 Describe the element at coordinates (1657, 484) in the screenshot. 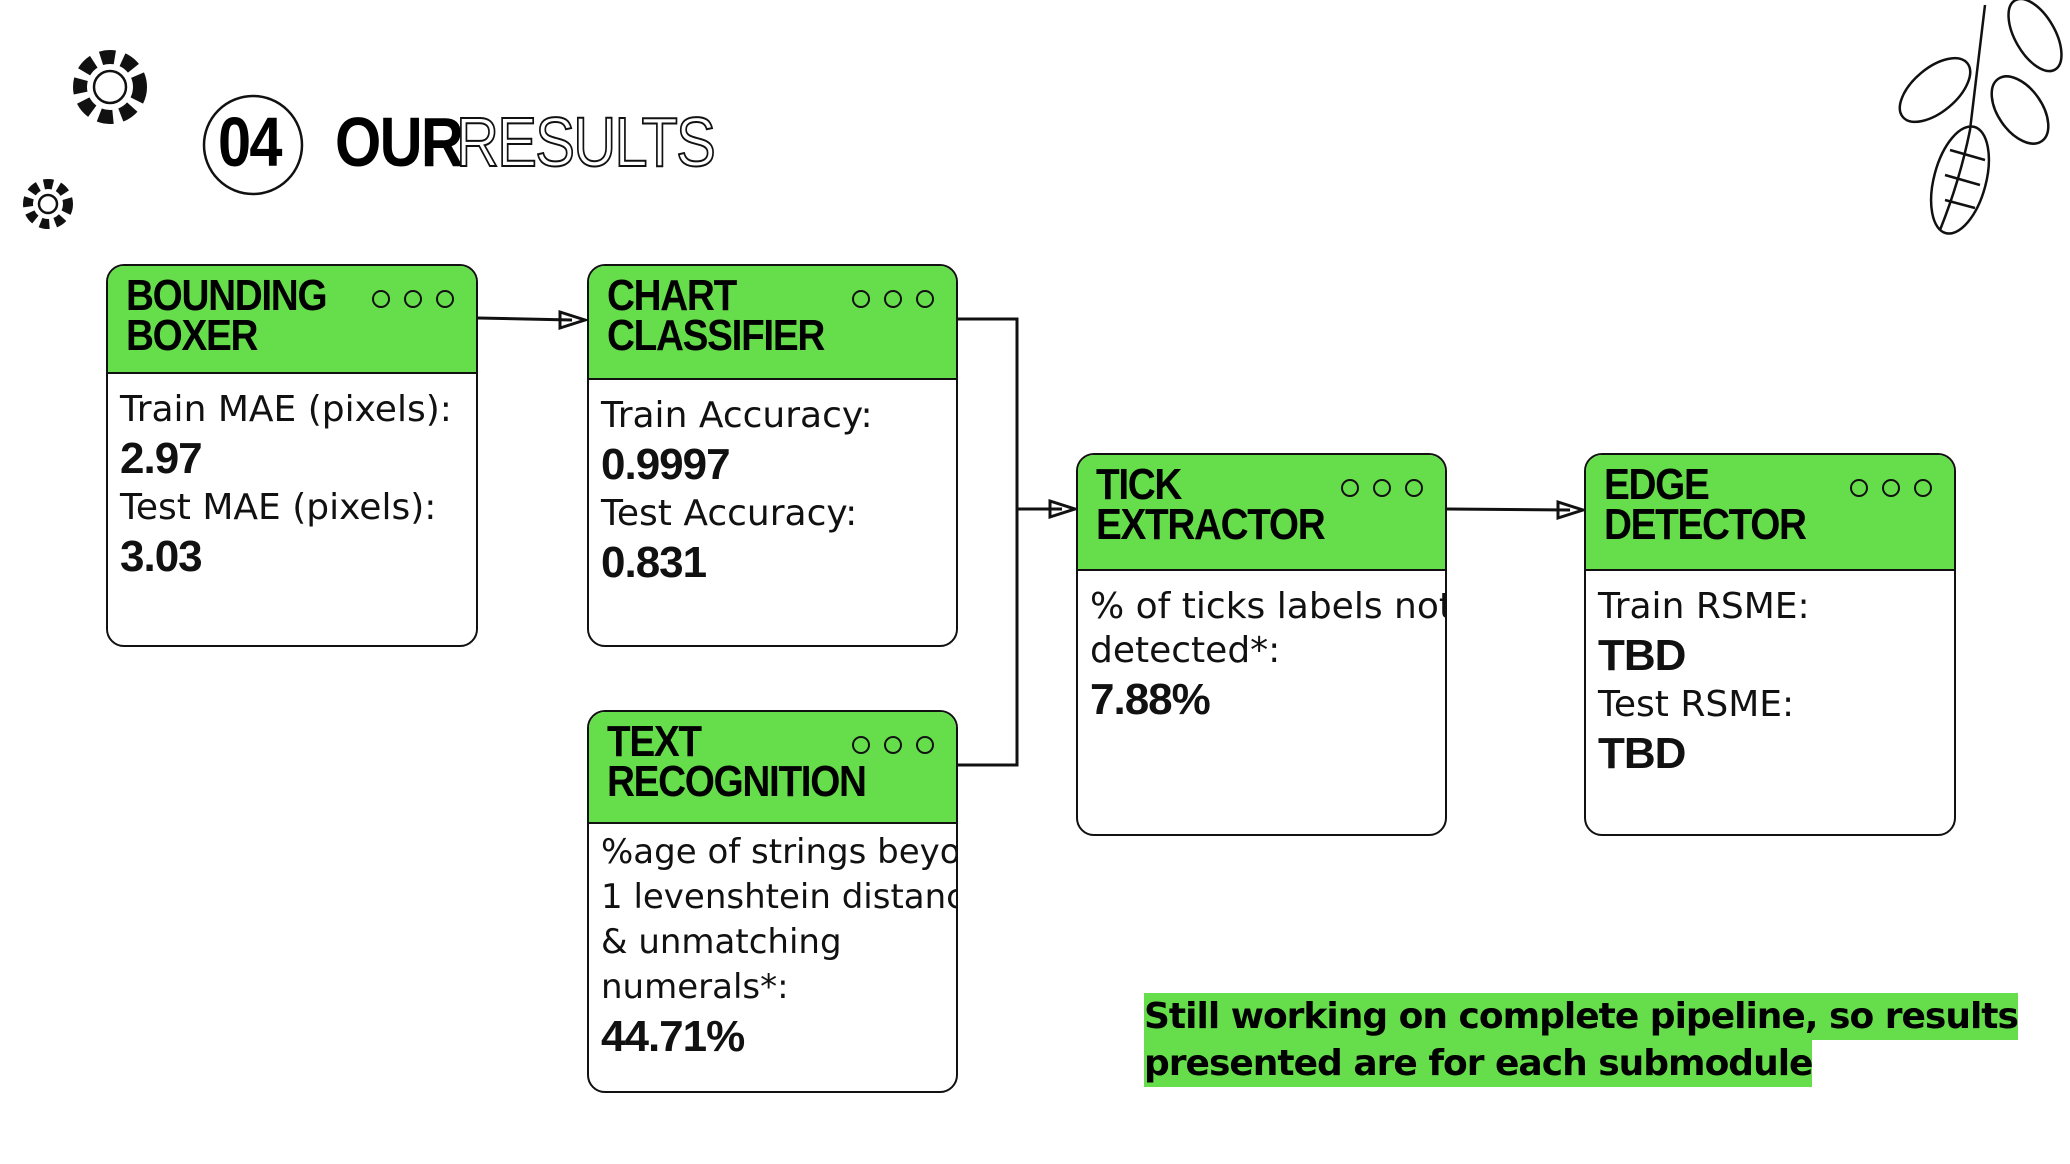

I see `card-title: EDGE` at that location.